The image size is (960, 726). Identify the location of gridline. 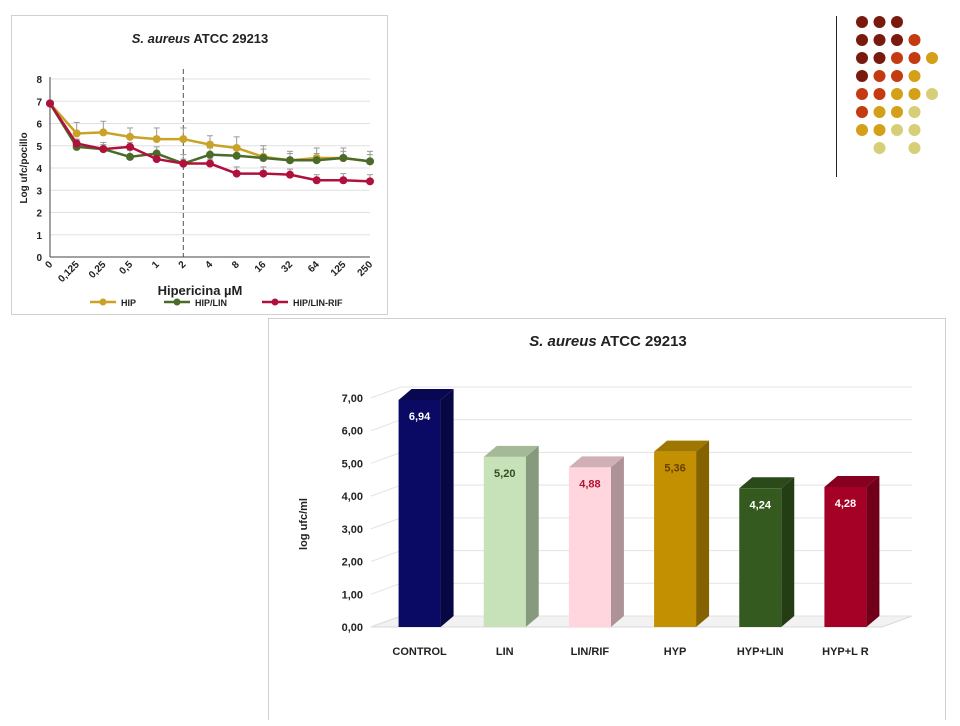
(641, 392).